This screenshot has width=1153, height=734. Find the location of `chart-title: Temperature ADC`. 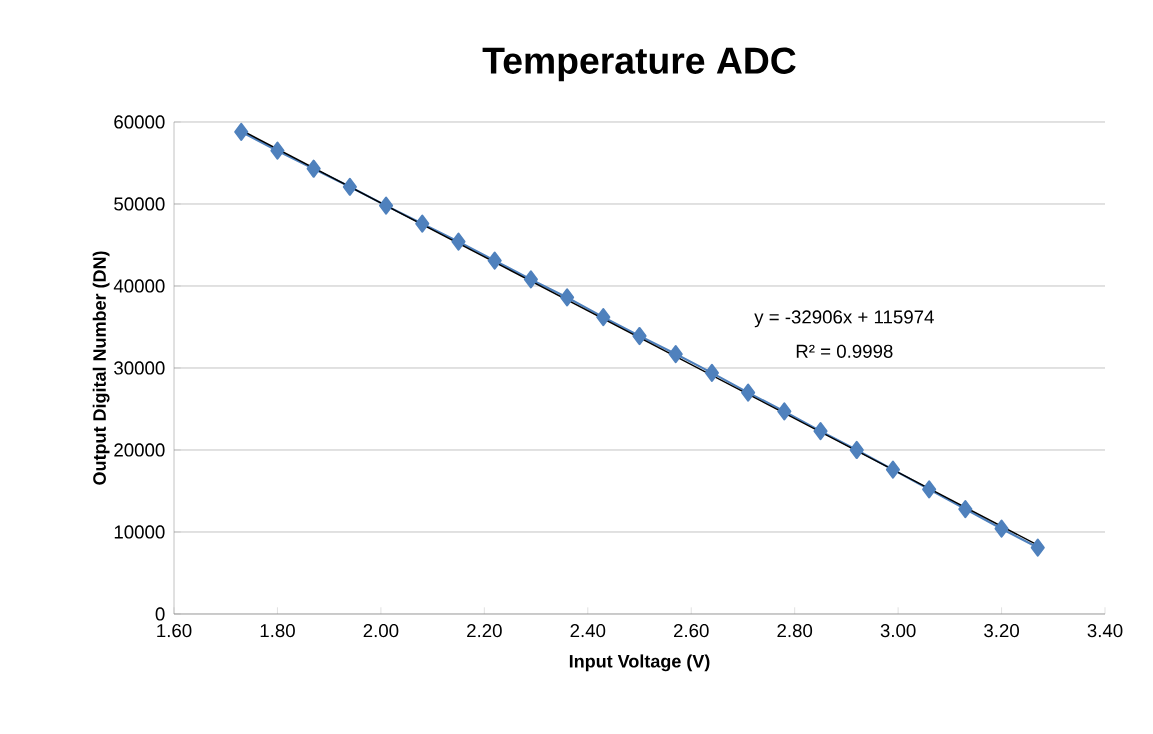

chart-title: Temperature ADC is located at coordinates (639, 64).